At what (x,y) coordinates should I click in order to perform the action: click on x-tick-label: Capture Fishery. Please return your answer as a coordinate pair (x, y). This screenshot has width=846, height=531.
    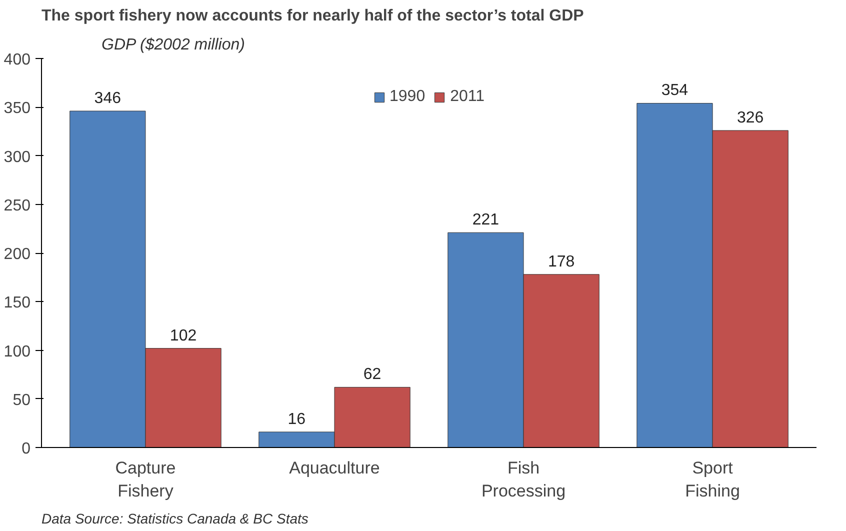
    Looking at the image, I should click on (145, 479).